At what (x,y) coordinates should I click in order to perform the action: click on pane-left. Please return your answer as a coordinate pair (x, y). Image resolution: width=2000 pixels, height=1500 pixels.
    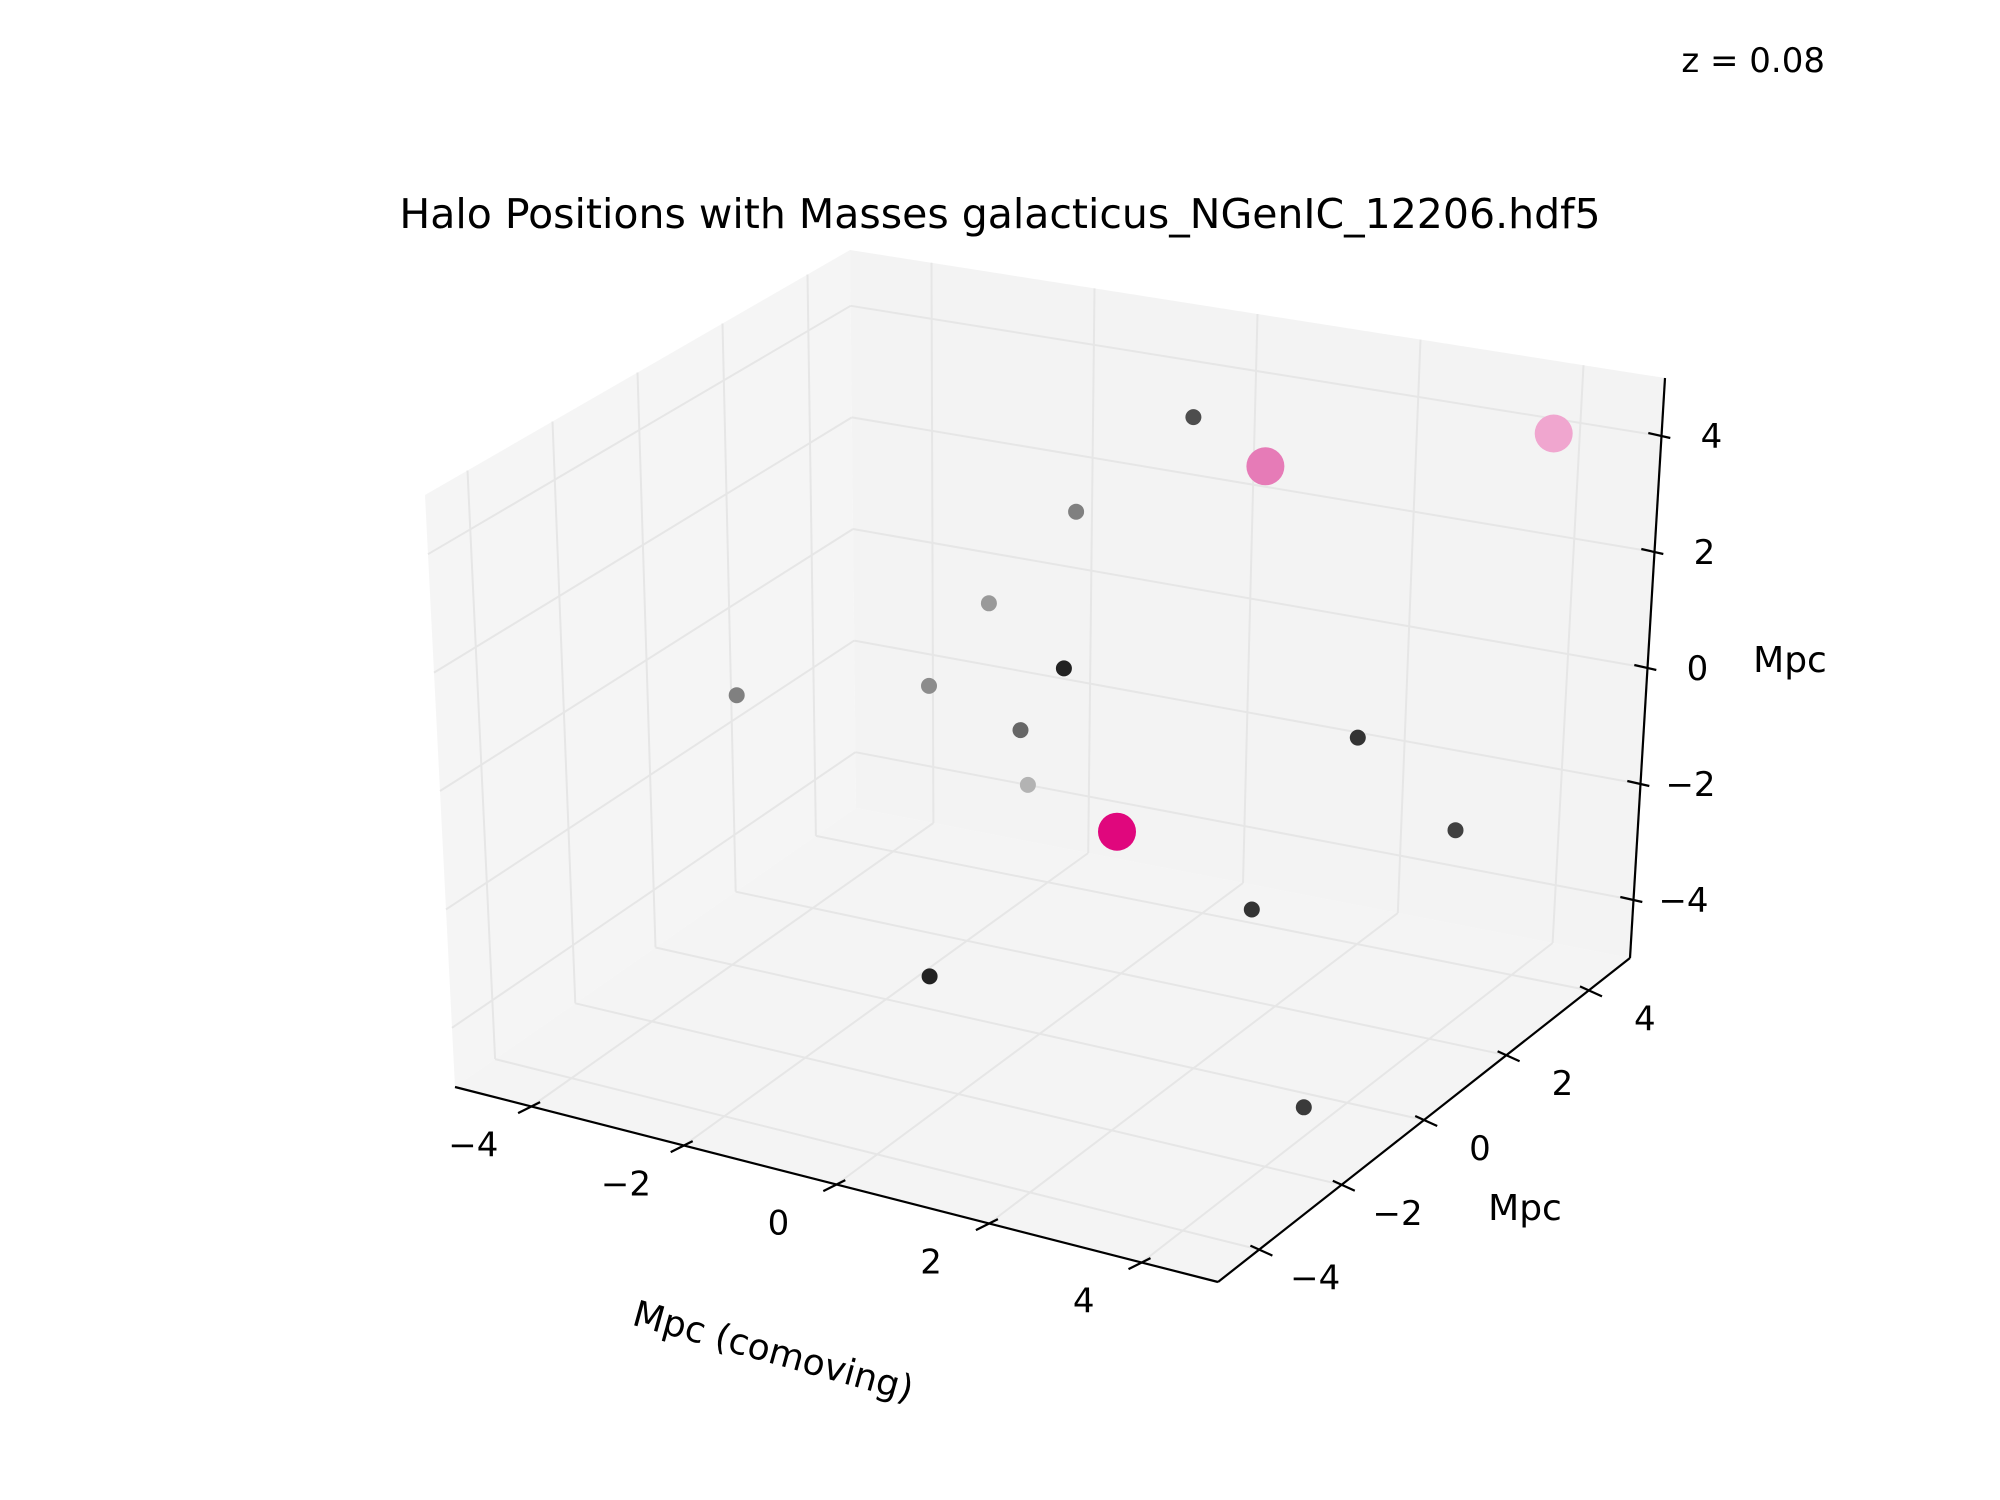
    Looking at the image, I should click on (640, 668).